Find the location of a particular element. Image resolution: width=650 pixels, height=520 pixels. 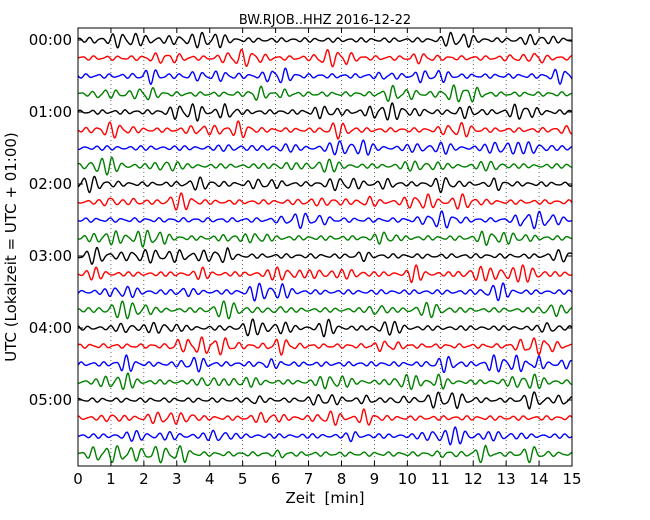

x-tick-label: 14 is located at coordinates (539, 479).